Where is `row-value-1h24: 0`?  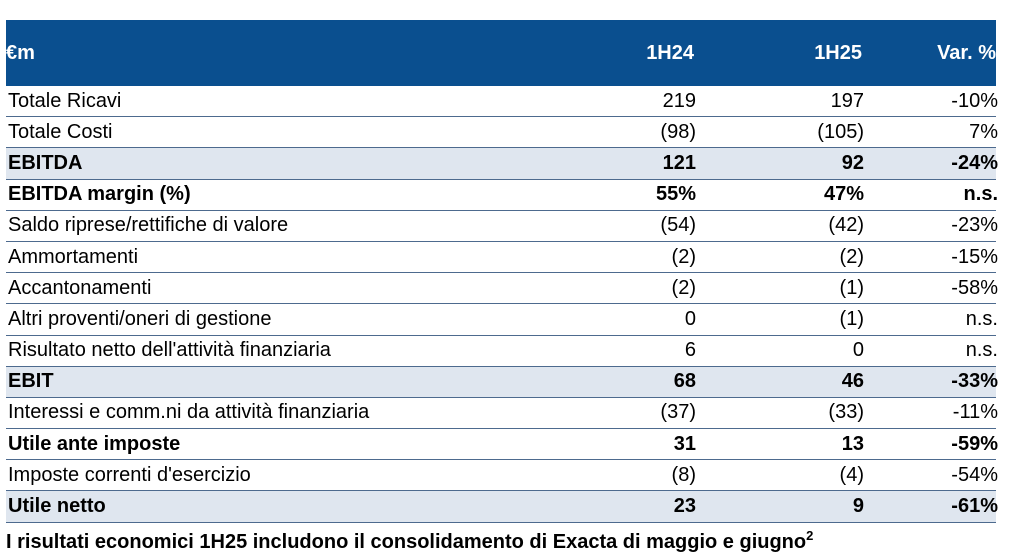 row-value-1h24: 0 is located at coordinates (690, 318).